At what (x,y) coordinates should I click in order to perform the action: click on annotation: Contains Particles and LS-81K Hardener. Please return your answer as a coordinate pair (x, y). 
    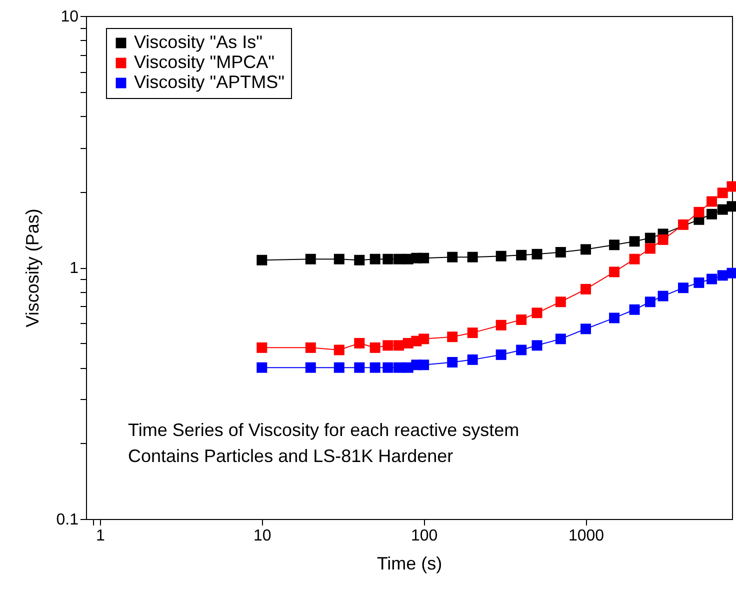
    Looking at the image, I should click on (291, 456).